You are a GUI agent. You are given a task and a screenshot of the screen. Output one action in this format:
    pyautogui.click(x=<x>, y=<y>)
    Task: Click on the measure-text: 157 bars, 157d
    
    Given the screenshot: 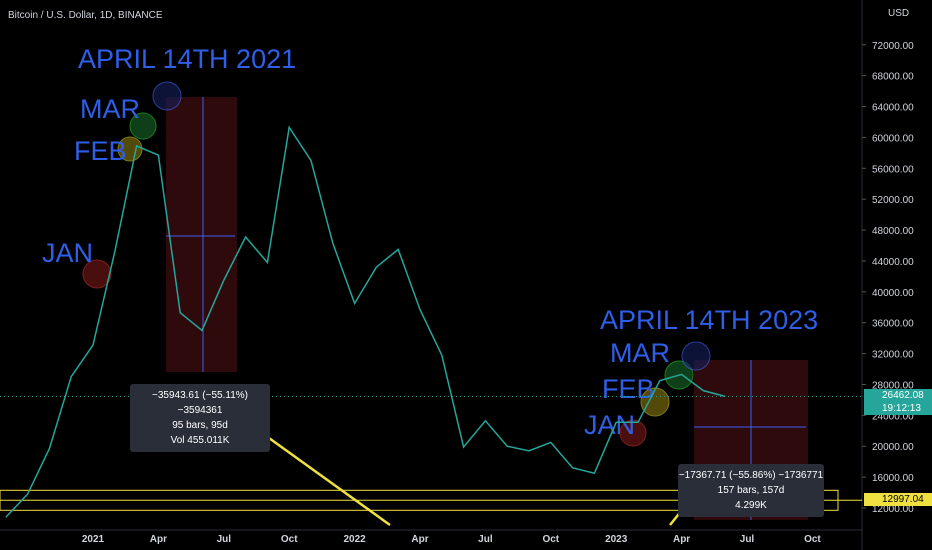 What is the action you would take?
    pyautogui.click(x=751, y=490)
    